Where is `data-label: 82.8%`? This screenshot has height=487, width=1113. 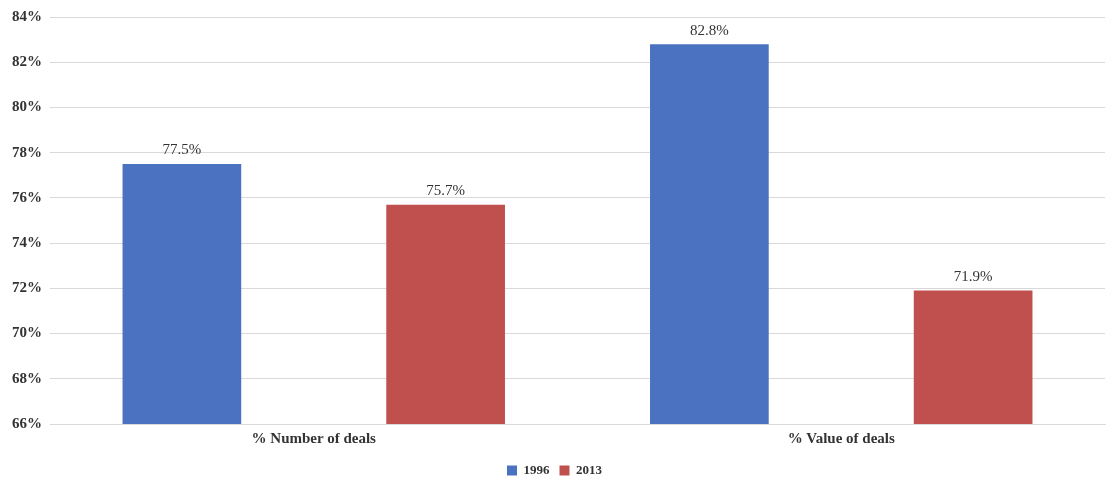
data-label: 82.8% is located at coordinates (709, 29).